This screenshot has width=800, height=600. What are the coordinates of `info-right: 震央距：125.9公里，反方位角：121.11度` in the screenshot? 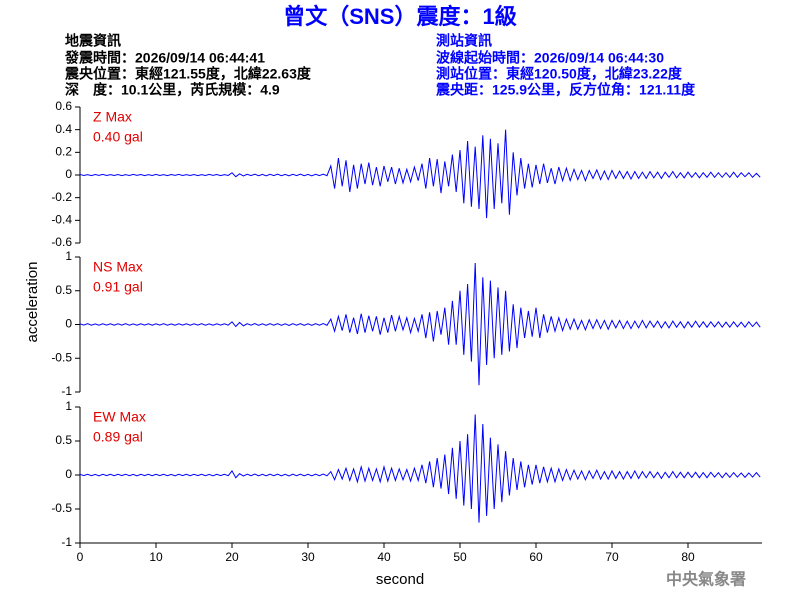 It's located at (565, 90).